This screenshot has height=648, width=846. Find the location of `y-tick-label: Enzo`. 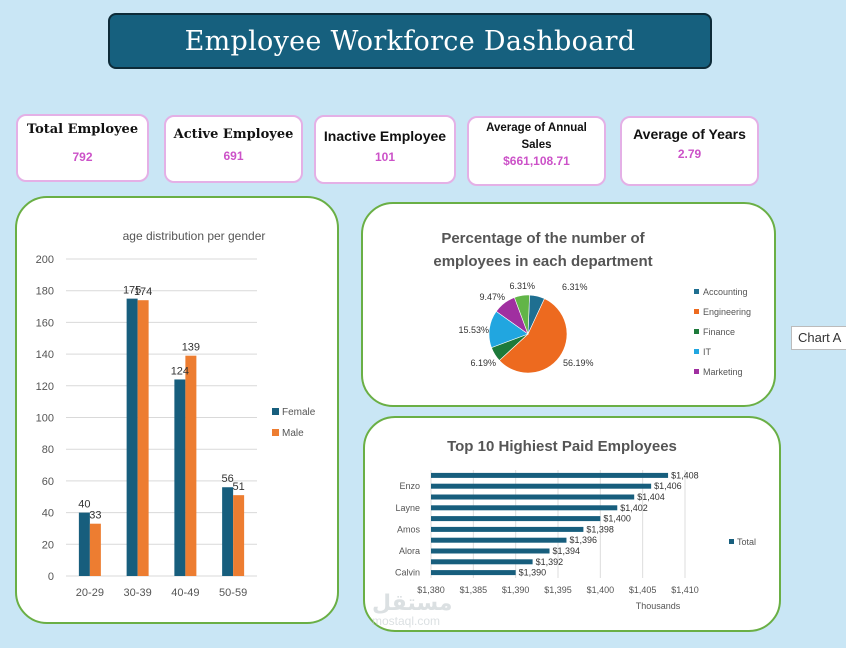

y-tick-label: Enzo is located at coordinates (409, 486).